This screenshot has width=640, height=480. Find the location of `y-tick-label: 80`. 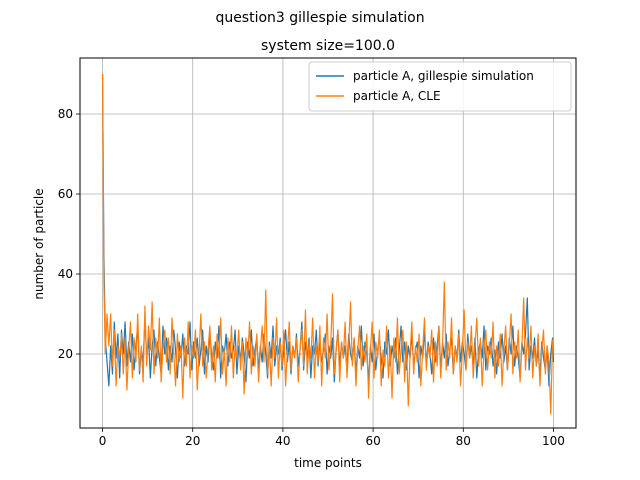

y-tick-label: 80 is located at coordinates (65, 114).